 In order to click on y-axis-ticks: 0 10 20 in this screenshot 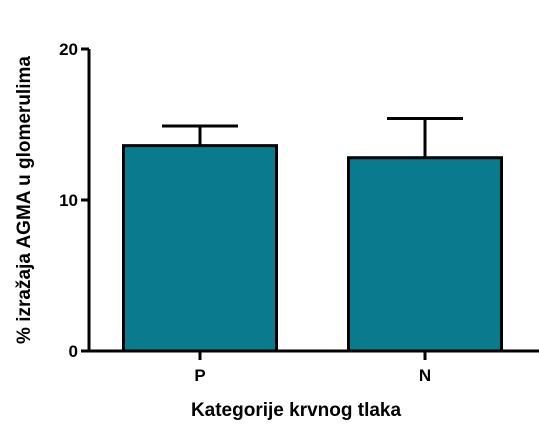, I will do `click(74, 200)`.